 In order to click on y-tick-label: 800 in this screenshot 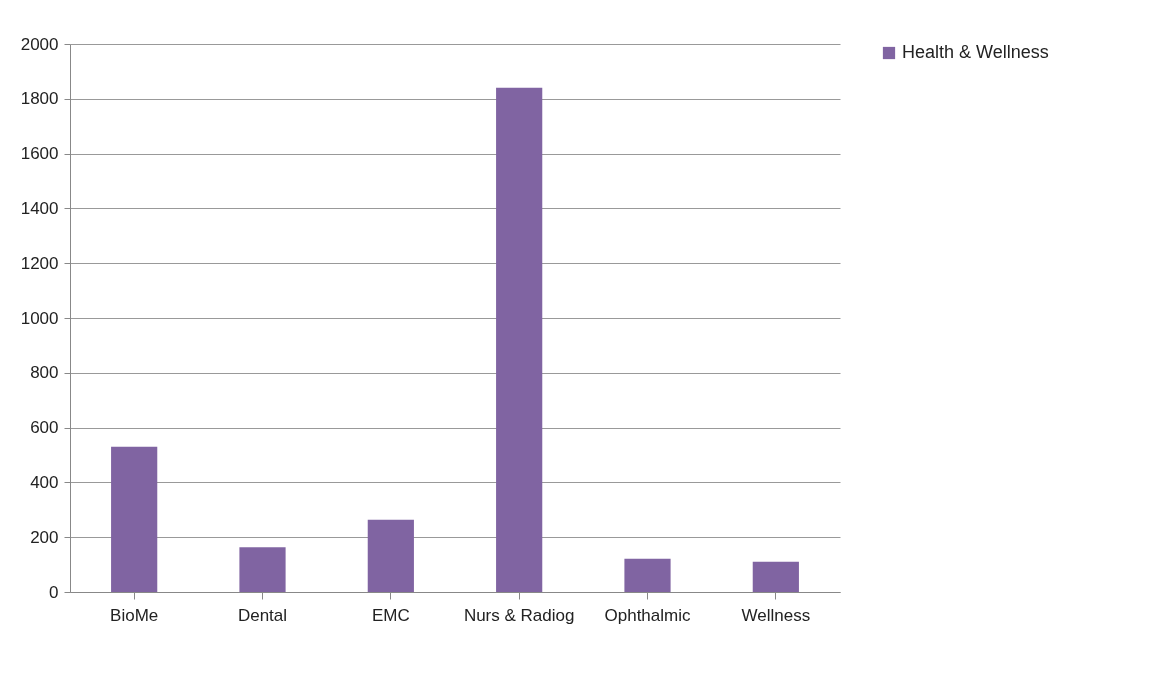, I will do `click(44, 373)`.